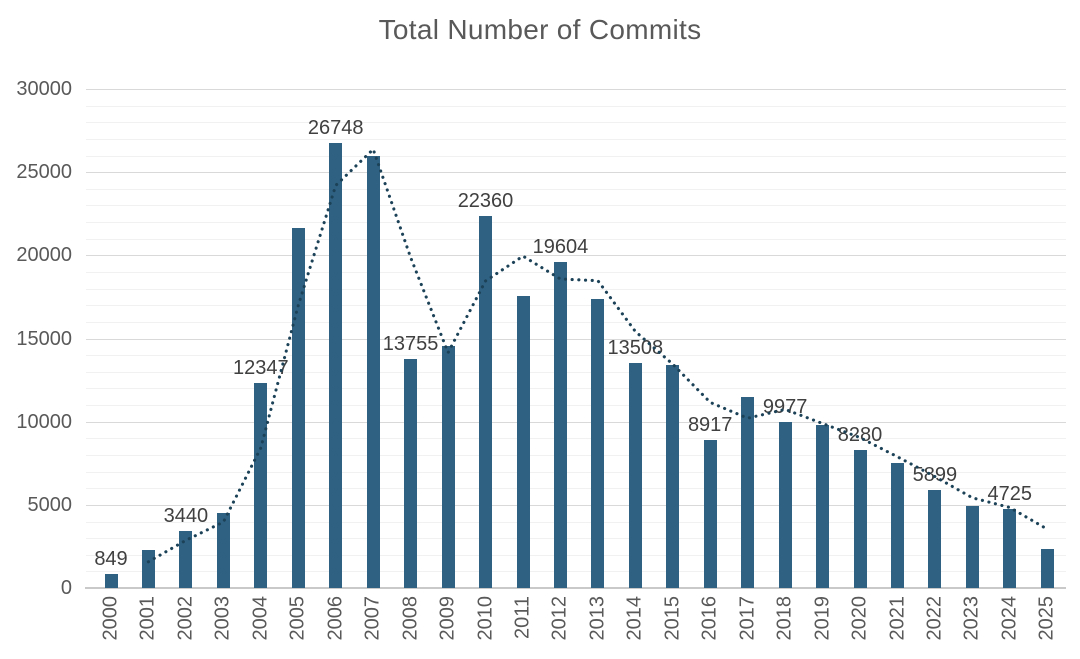 The image size is (1080, 659). What do you see at coordinates (1046, 618) in the screenshot?
I see `x-axis-label-2025: 2025` at bounding box center [1046, 618].